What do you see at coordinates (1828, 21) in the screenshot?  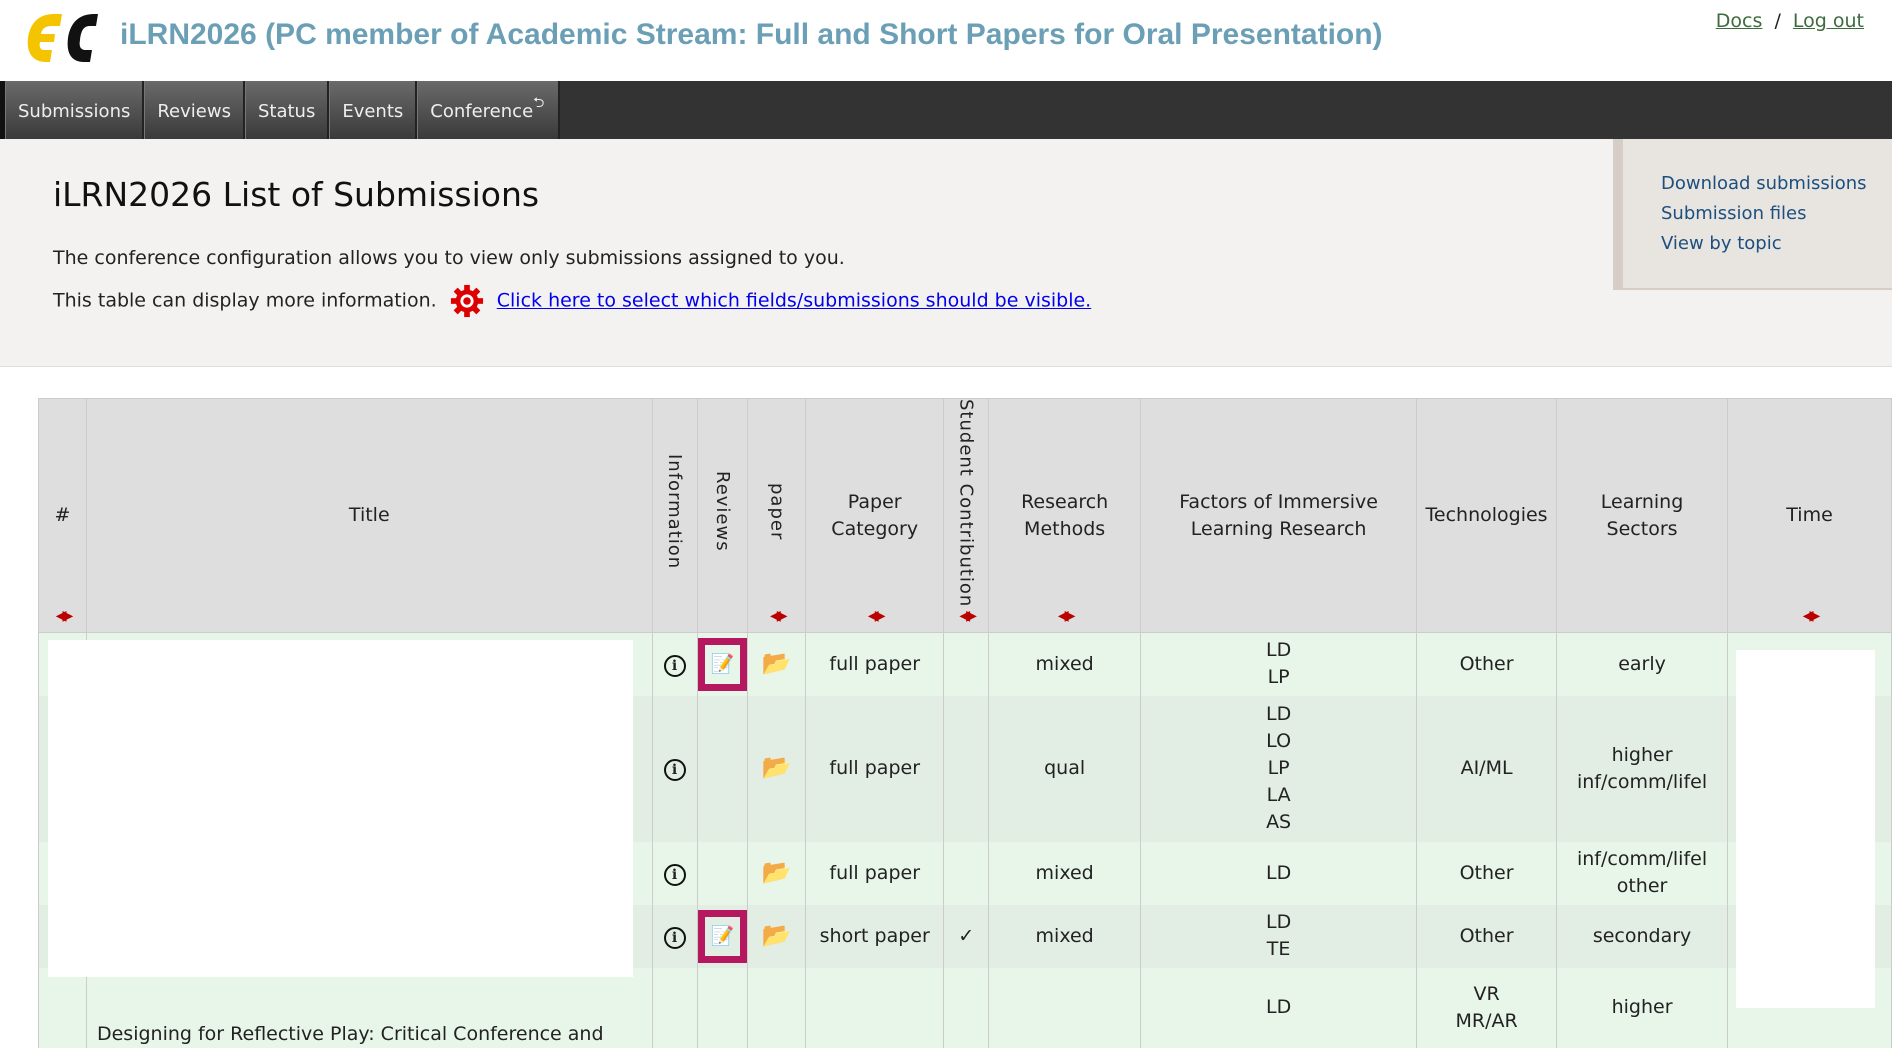 I see `logout-link: Log out` at bounding box center [1828, 21].